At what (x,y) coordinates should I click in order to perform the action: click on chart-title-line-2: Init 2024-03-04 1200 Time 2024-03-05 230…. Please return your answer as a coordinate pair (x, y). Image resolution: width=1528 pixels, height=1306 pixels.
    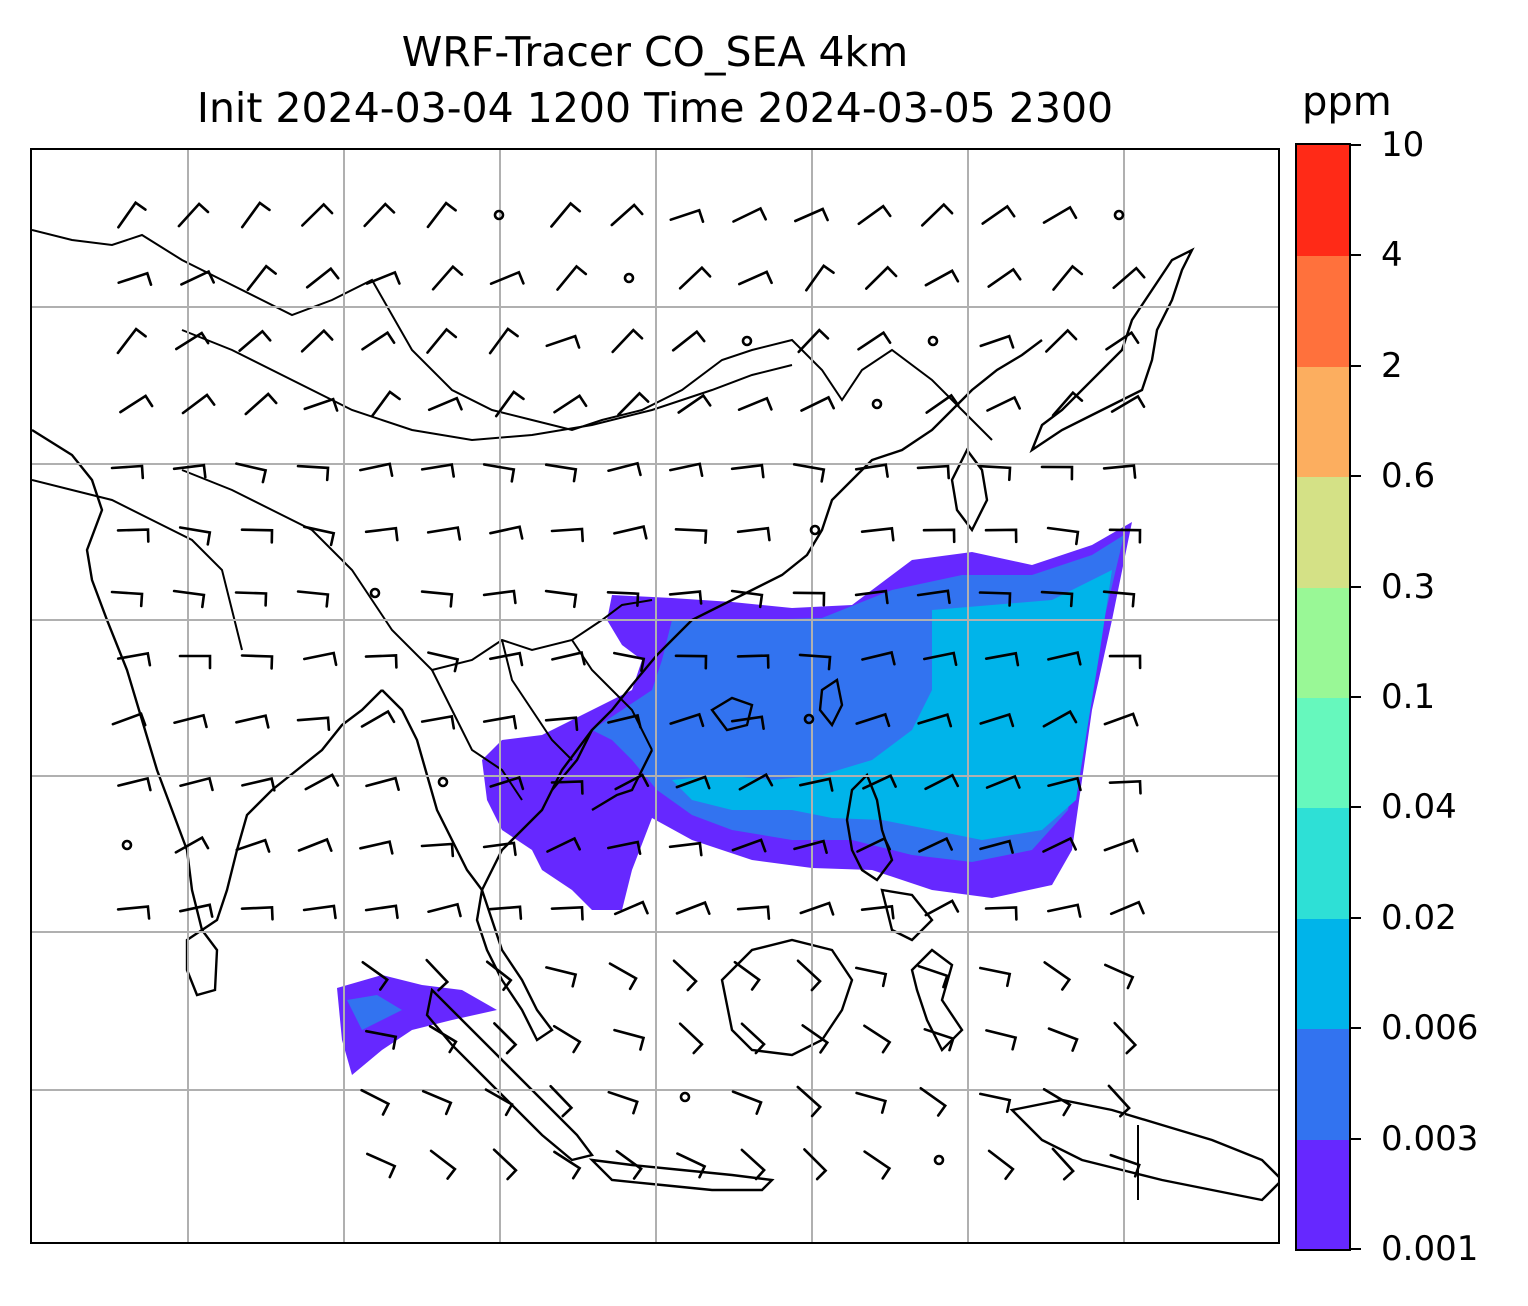
    Looking at the image, I should click on (655, 108).